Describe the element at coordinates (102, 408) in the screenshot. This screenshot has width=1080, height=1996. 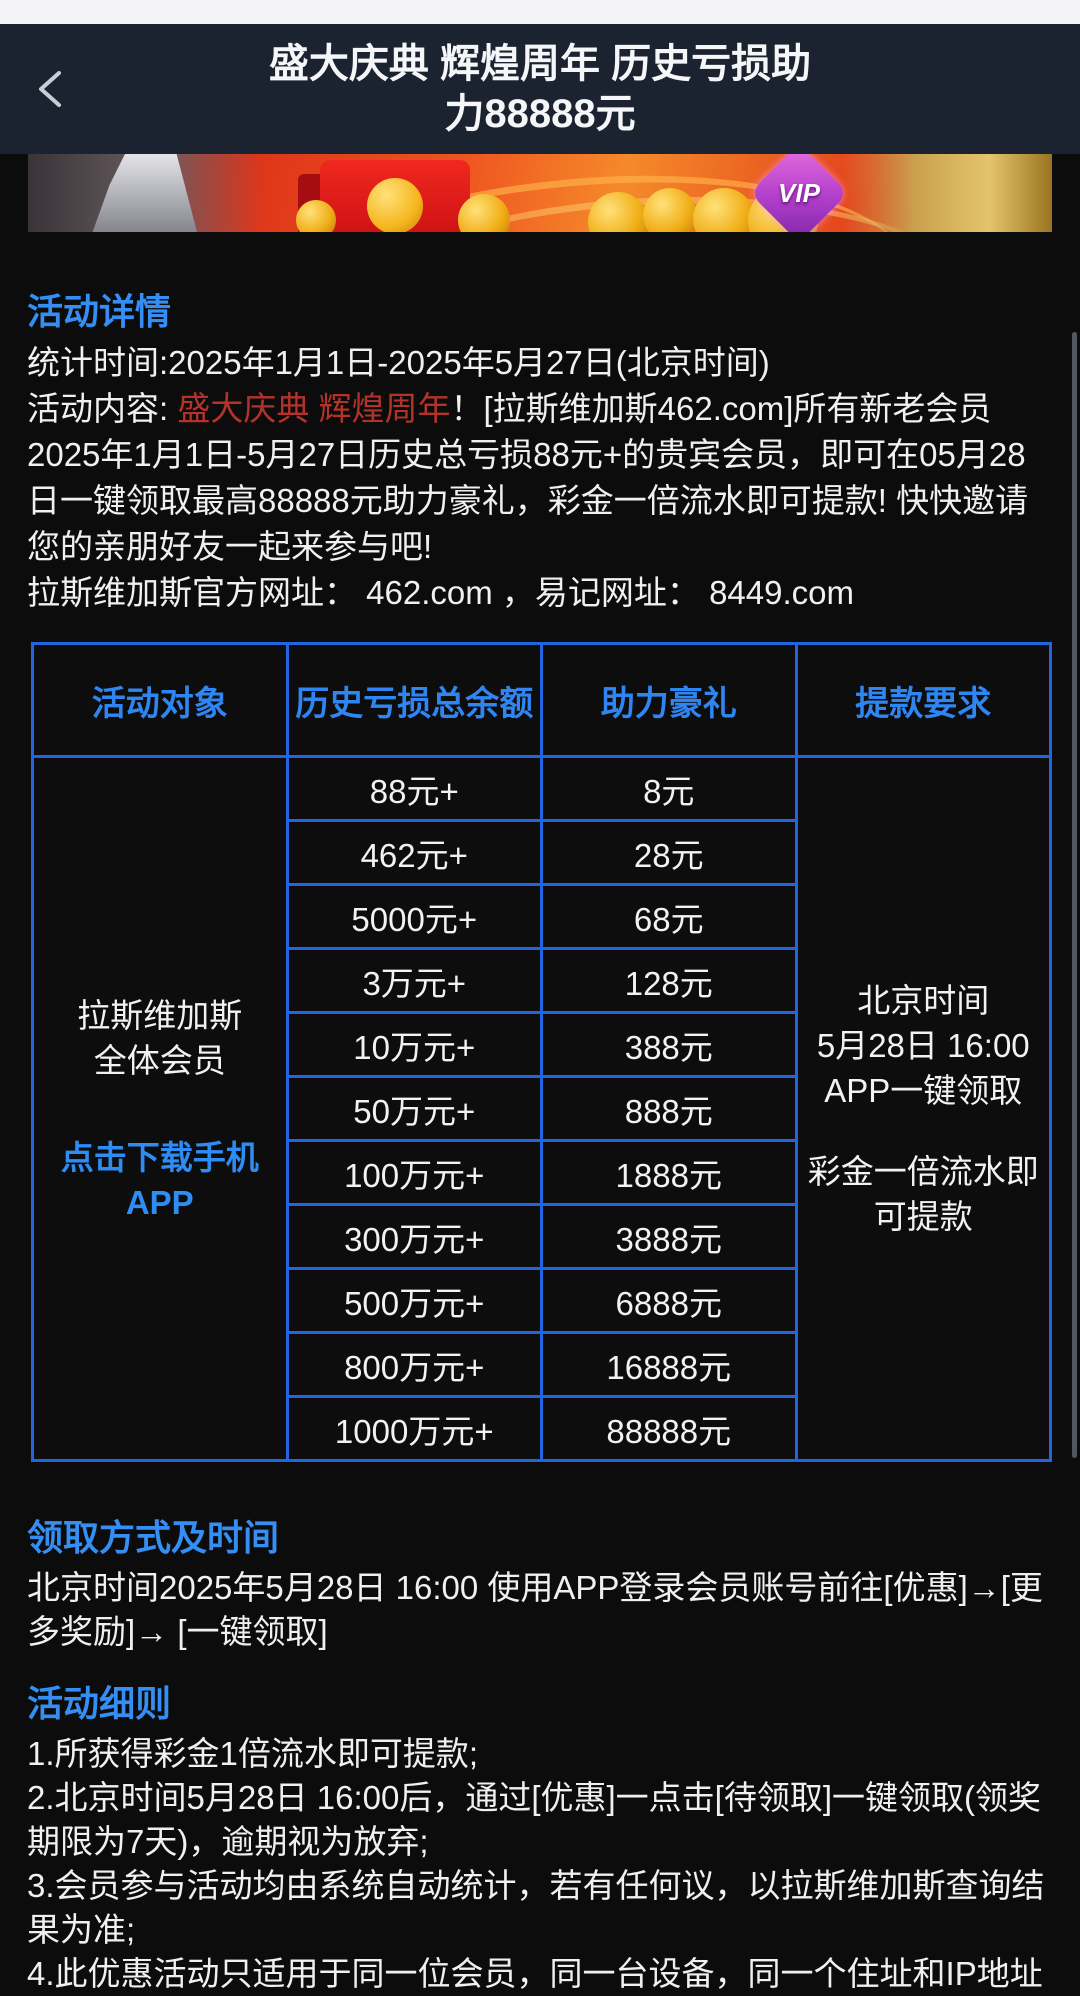
I see `content-prefix: 活动内容:` at that location.